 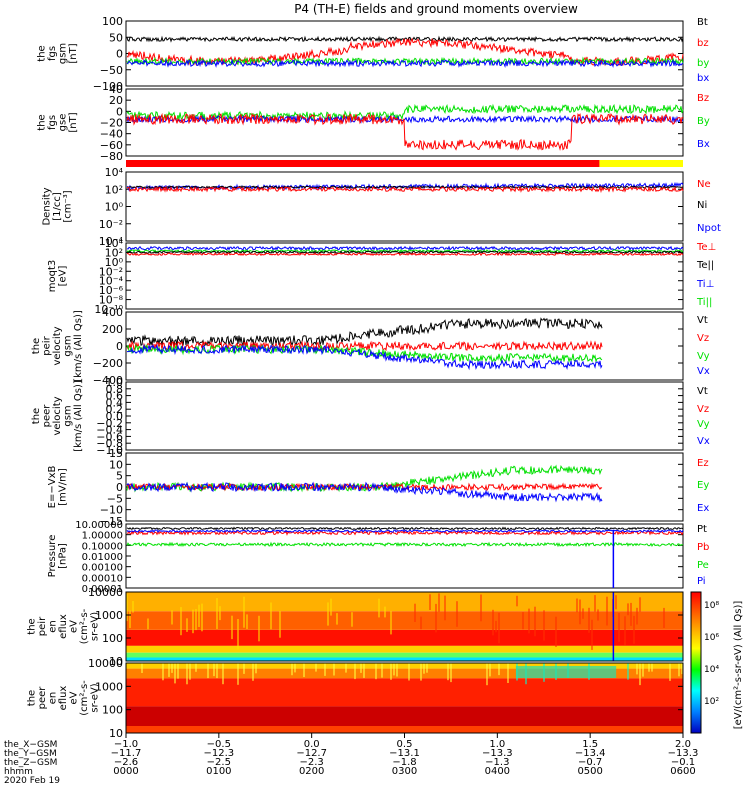 What do you see at coordinates (52, 276) in the screenshot?
I see `y-axis-label: moqt3` at bounding box center [52, 276].